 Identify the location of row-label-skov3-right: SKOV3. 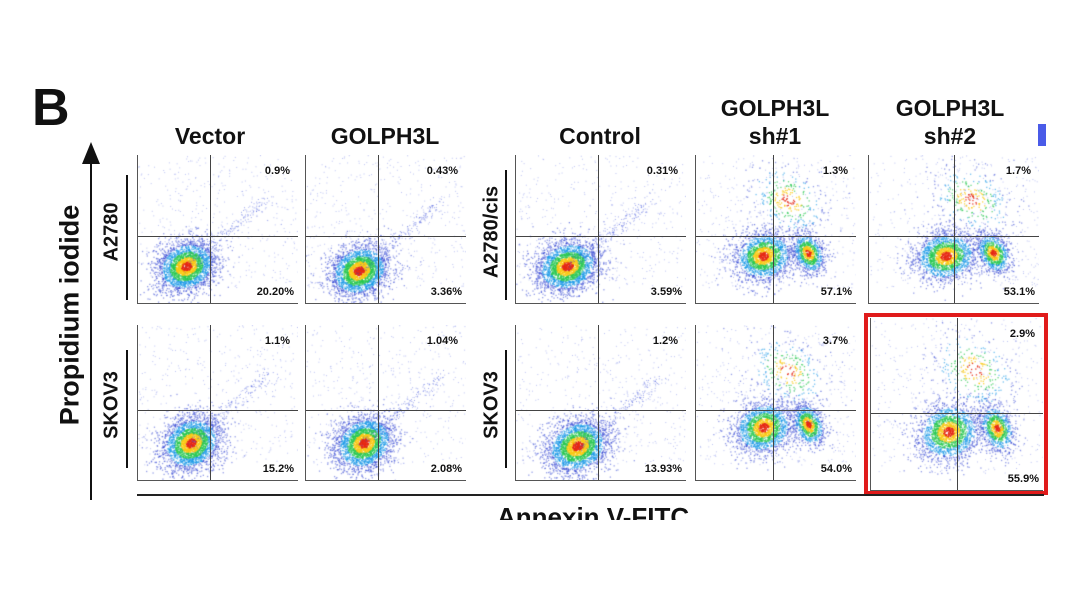
(491, 405).